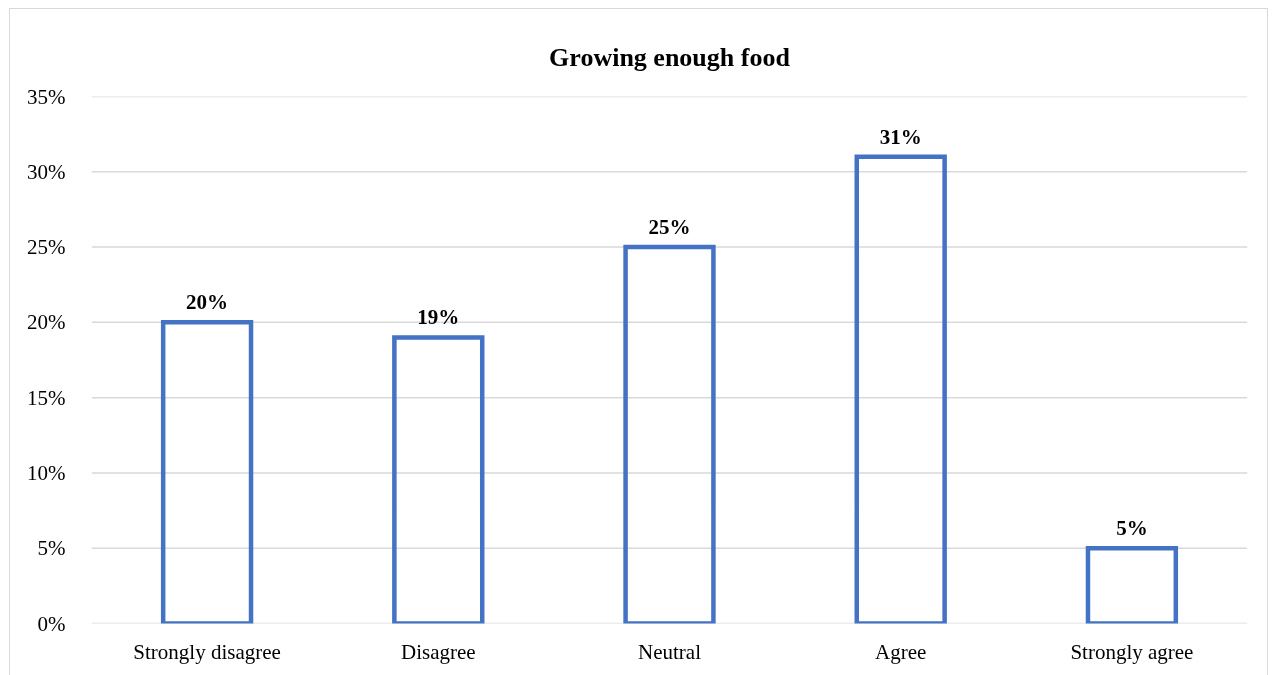  What do you see at coordinates (670, 651) in the screenshot?
I see `x-tick-label: Neutral` at bounding box center [670, 651].